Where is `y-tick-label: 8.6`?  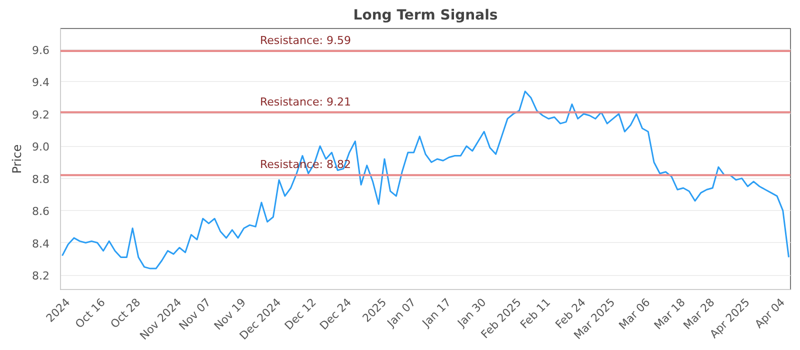 y-tick-label: 8.6 is located at coordinates (41, 211).